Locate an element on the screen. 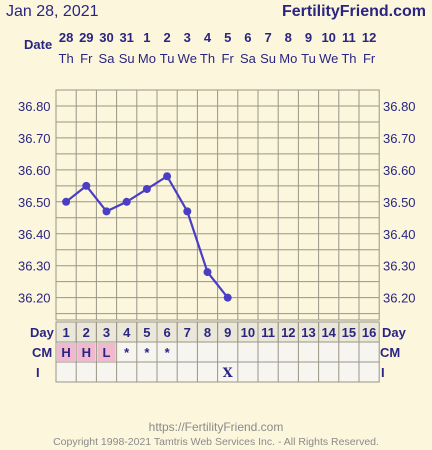 The image size is (432, 450). cycle-day: 13 is located at coordinates (308, 332).